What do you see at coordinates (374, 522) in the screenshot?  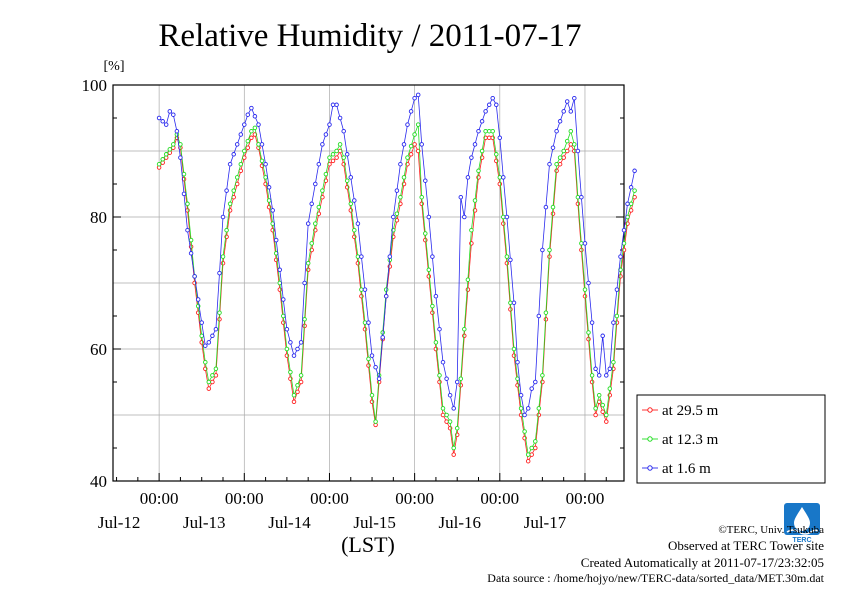 I see `x-tick-date: Jul-15` at bounding box center [374, 522].